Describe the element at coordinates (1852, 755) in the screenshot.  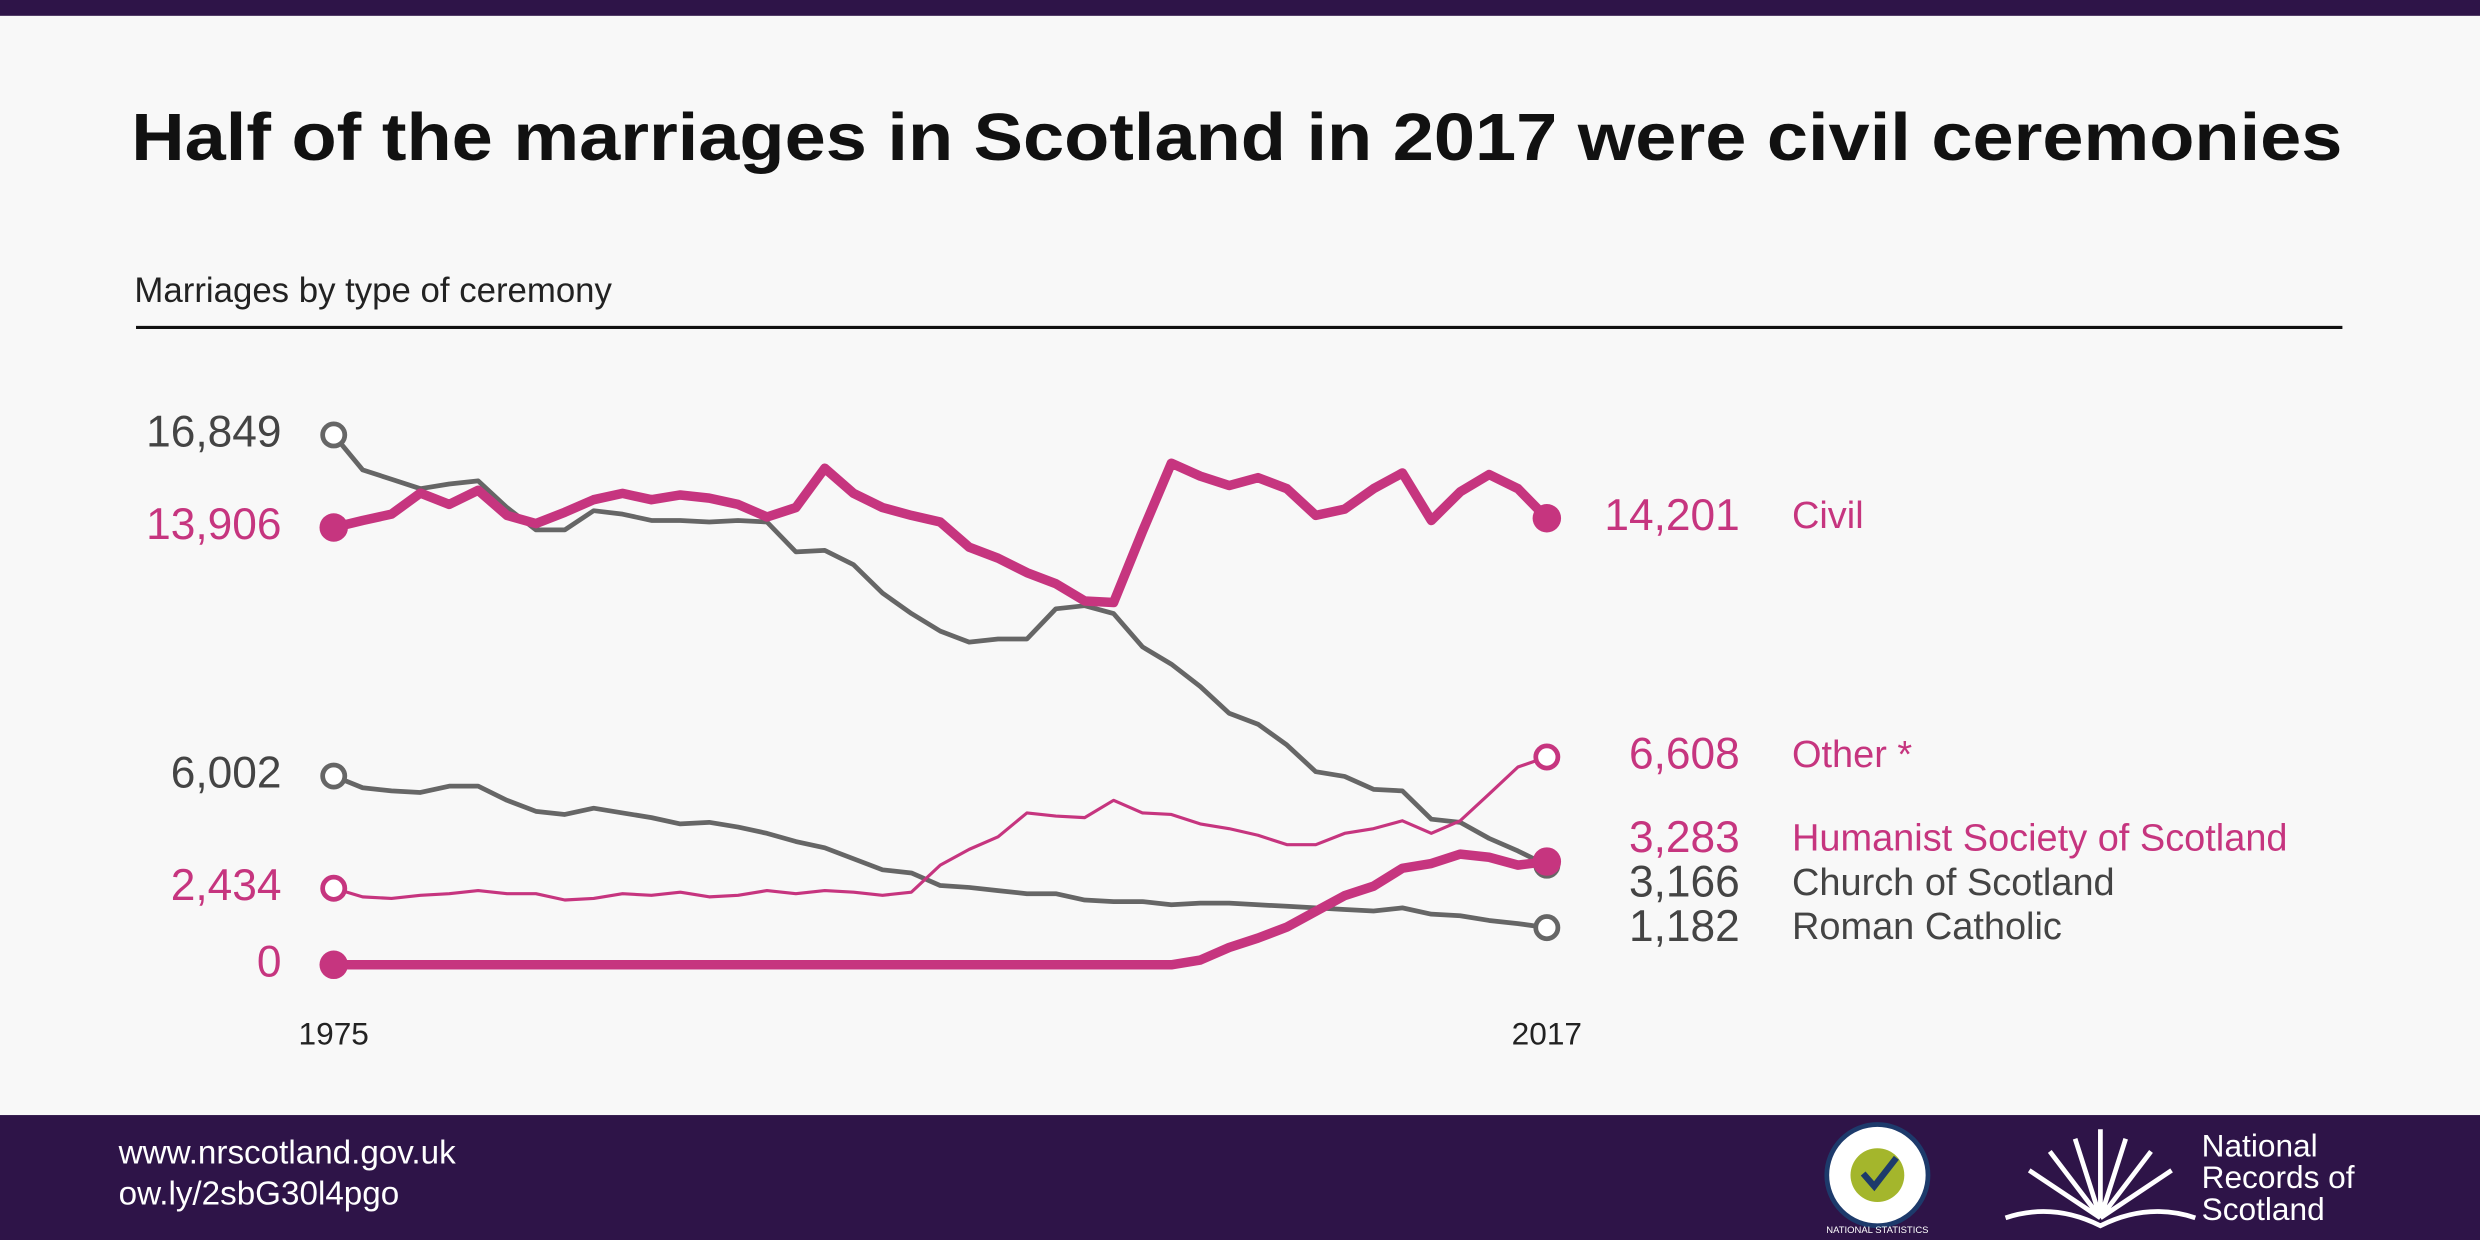
I see `legend-label: Other *` at that location.